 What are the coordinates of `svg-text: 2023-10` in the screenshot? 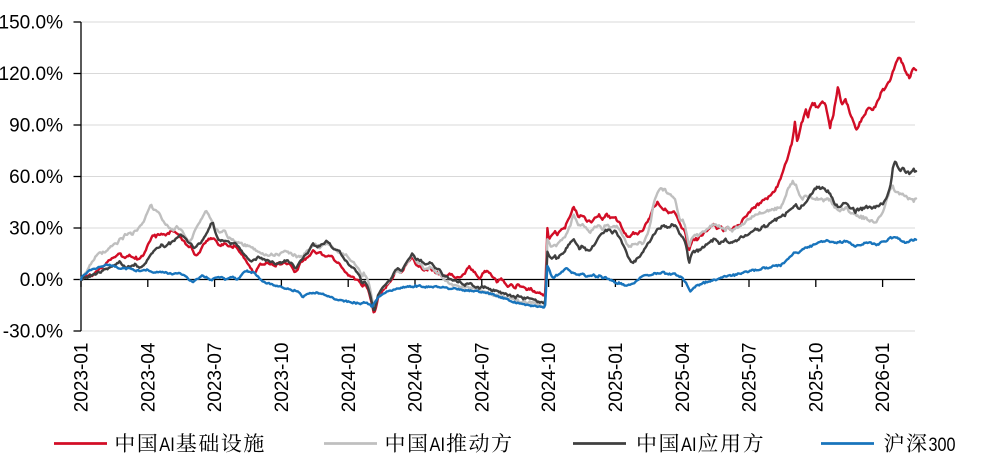 It's located at (282, 378).